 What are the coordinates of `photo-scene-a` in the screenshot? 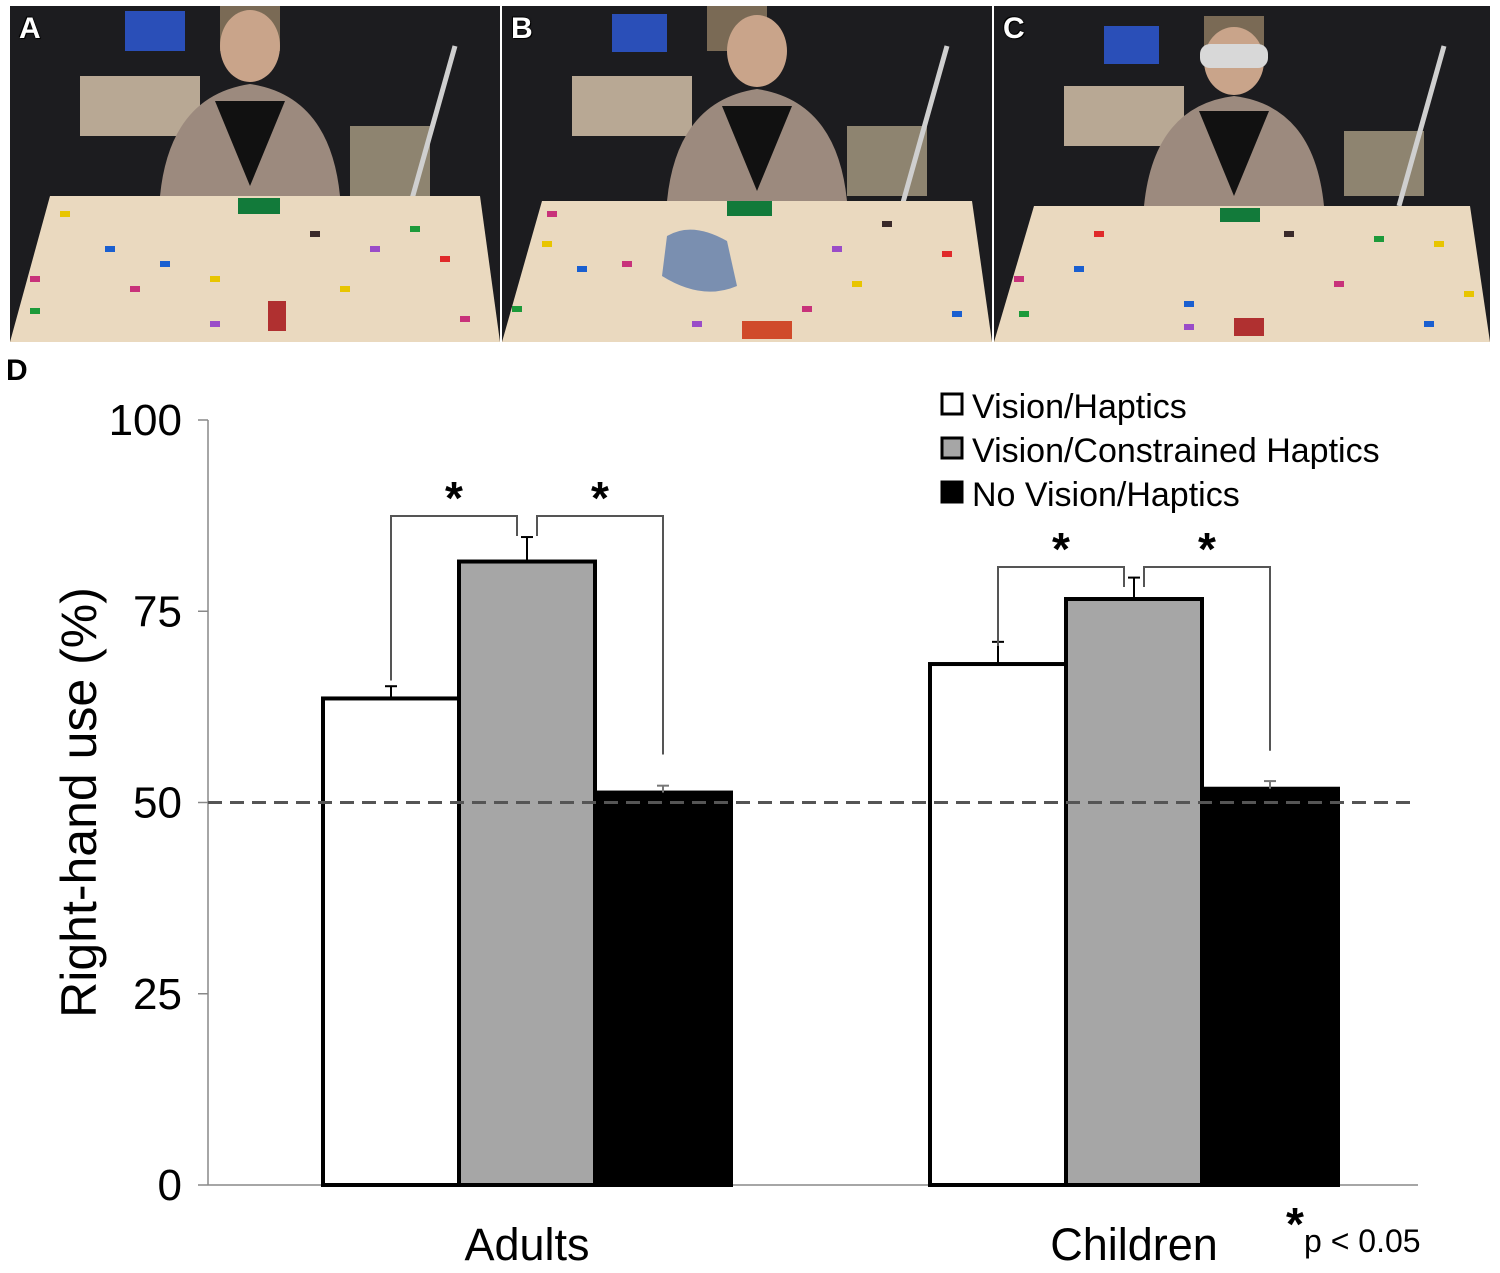 It's located at (255, 174).